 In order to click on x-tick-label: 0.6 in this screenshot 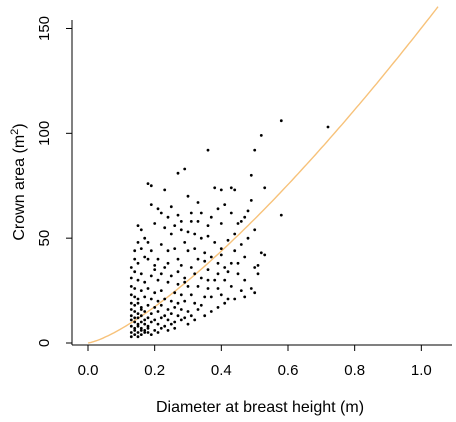, I will do `click(288, 370)`.